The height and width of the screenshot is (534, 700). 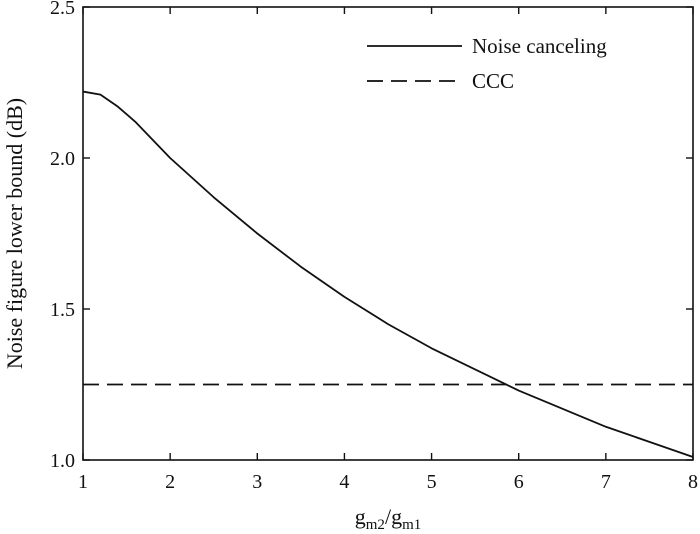 What do you see at coordinates (693, 482) in the screenshot?
I see `x-tick-label: 8` at bounding box center [693, 482].